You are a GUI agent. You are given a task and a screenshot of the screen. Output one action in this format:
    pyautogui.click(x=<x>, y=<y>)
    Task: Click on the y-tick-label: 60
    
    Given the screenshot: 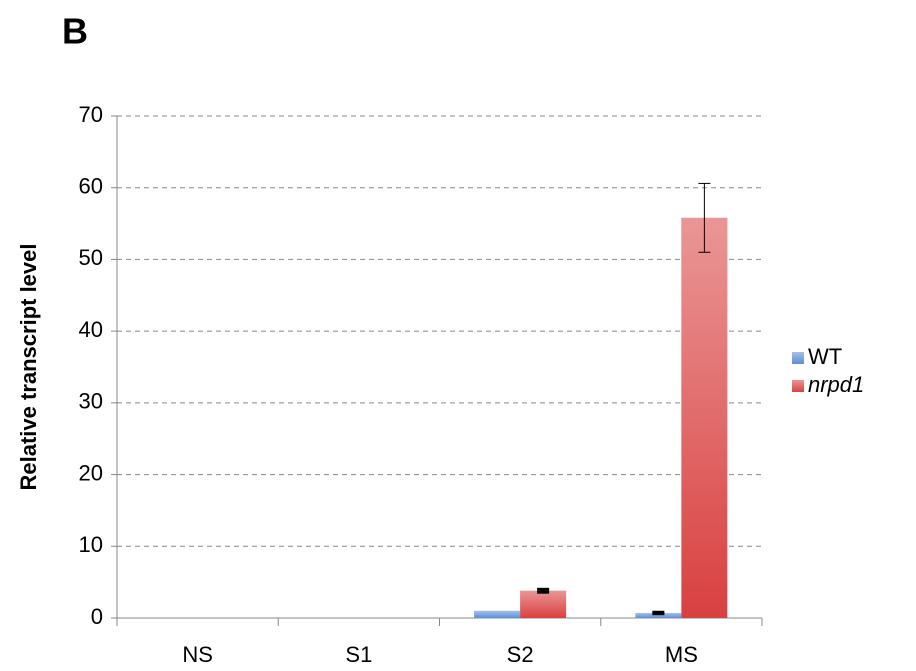 What is the action you would take?
    pyautogui.click(x=91, y=186)
    